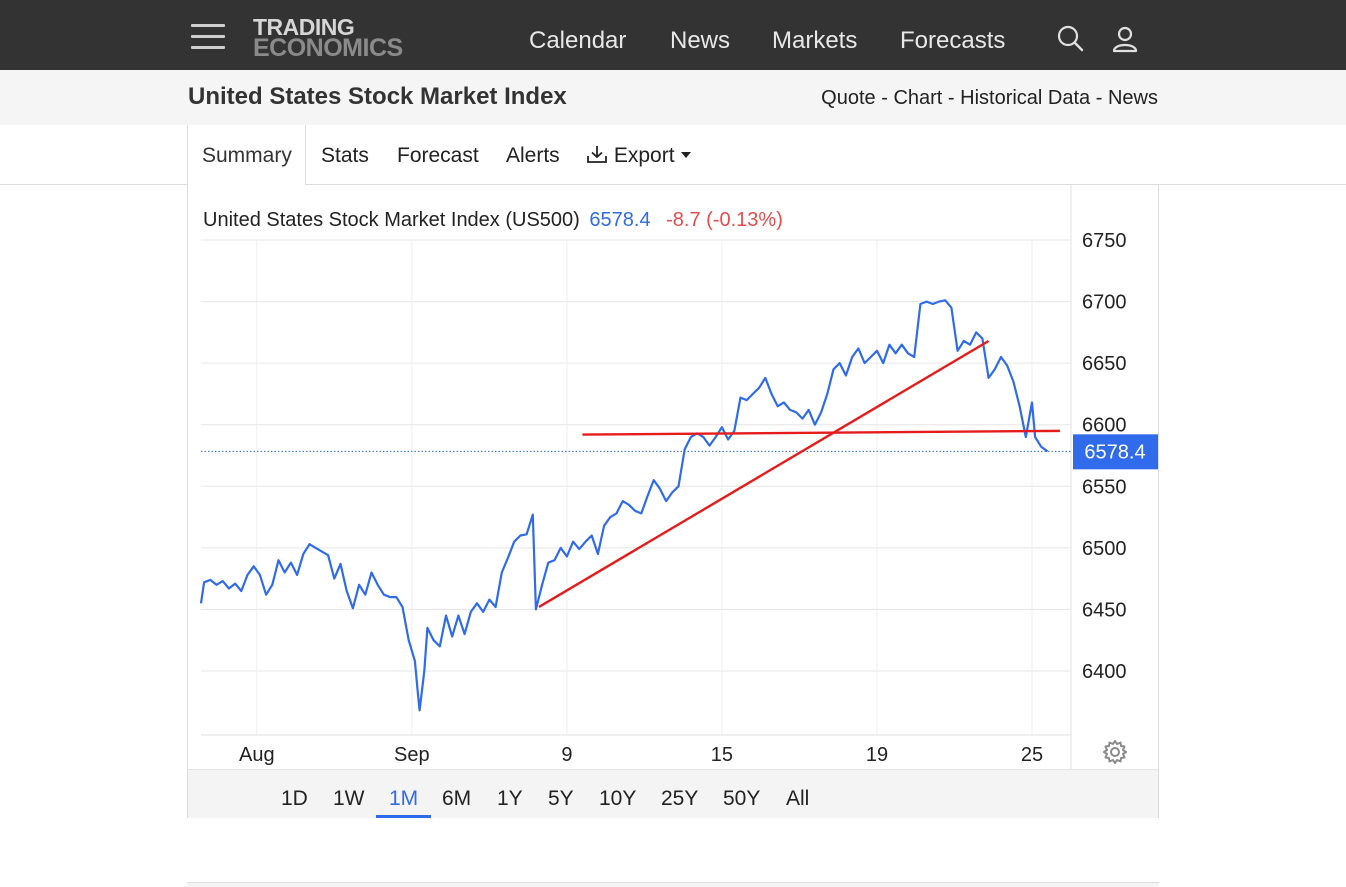 The height and width of the screenshot is (887, 1346). What do you see at coordinates (304, 27) in the screenshot?
I see `logo-line1: TRADING` at bounding box center [304, 27].